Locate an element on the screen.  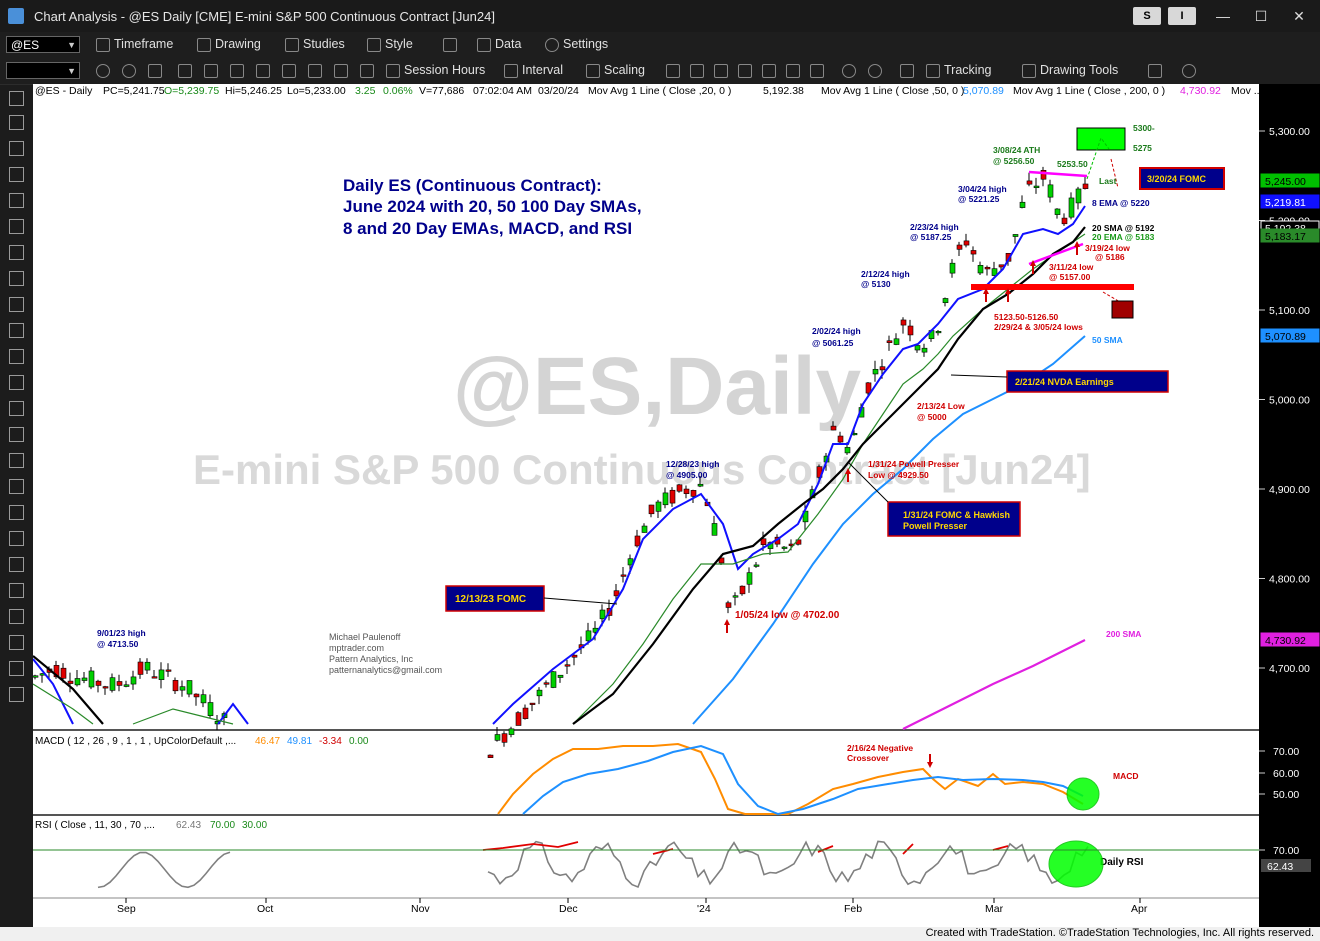
bars-icon is located at coordinates (289, 71).